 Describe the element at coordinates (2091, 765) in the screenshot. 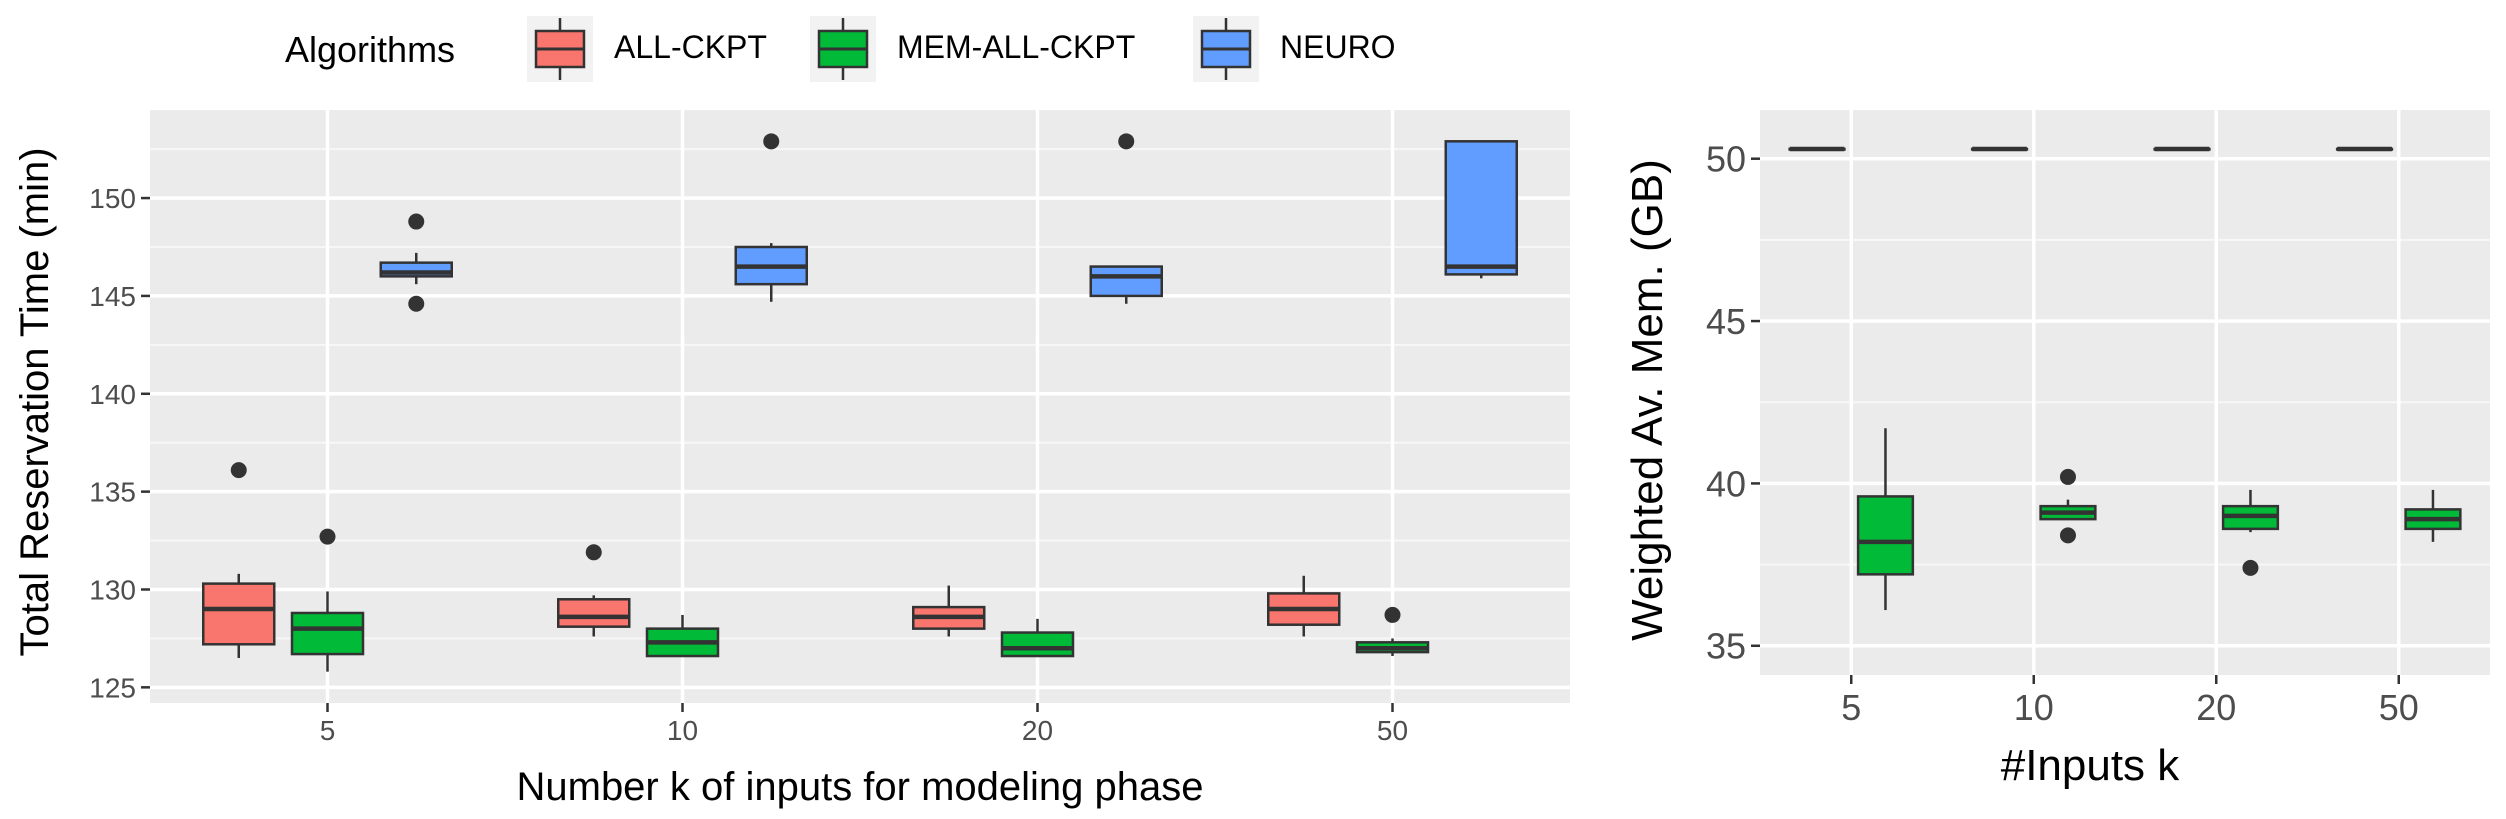

I see `right-x-axis-label: #Inputs k` at that location.